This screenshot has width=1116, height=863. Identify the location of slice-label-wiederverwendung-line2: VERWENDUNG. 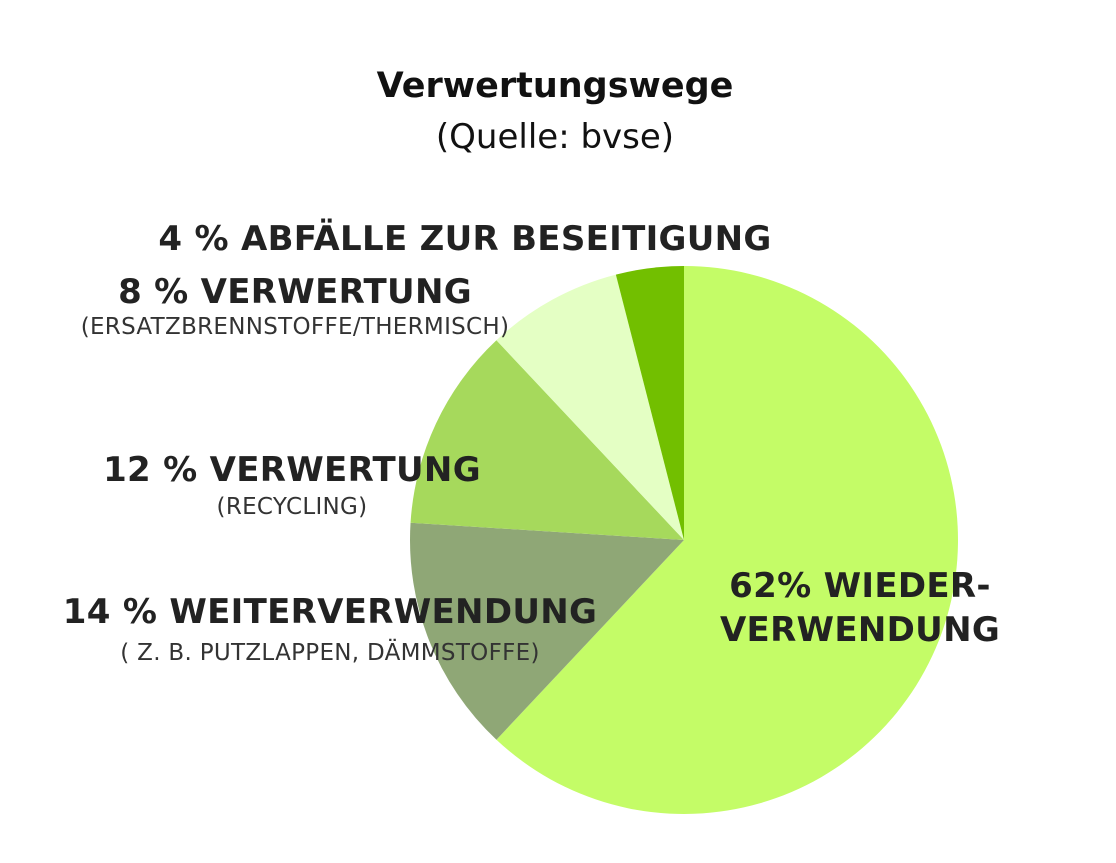
(860, 630).